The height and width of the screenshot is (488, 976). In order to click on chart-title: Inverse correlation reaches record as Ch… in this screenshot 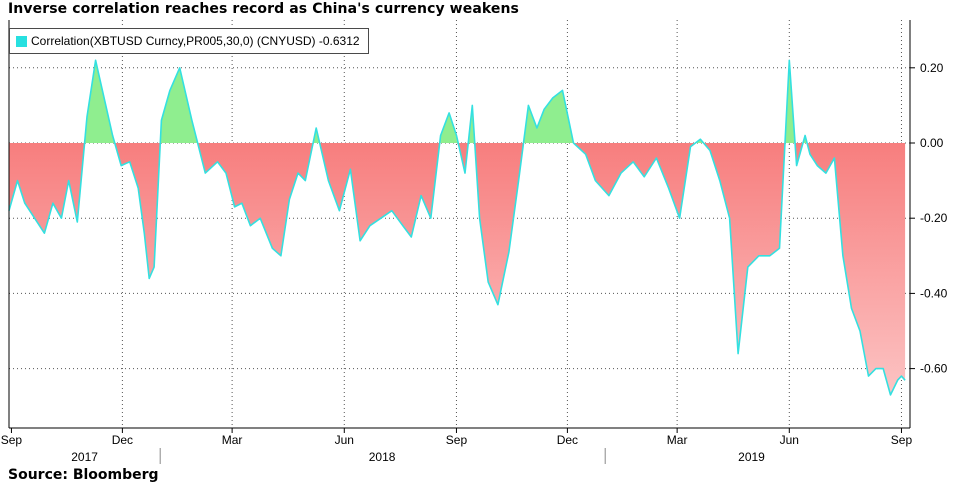, I will do `click(263, 9)`.